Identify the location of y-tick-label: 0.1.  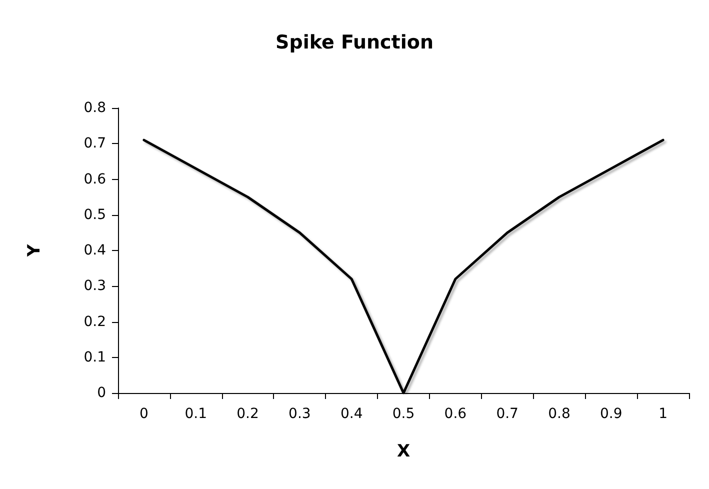
(95, 357).